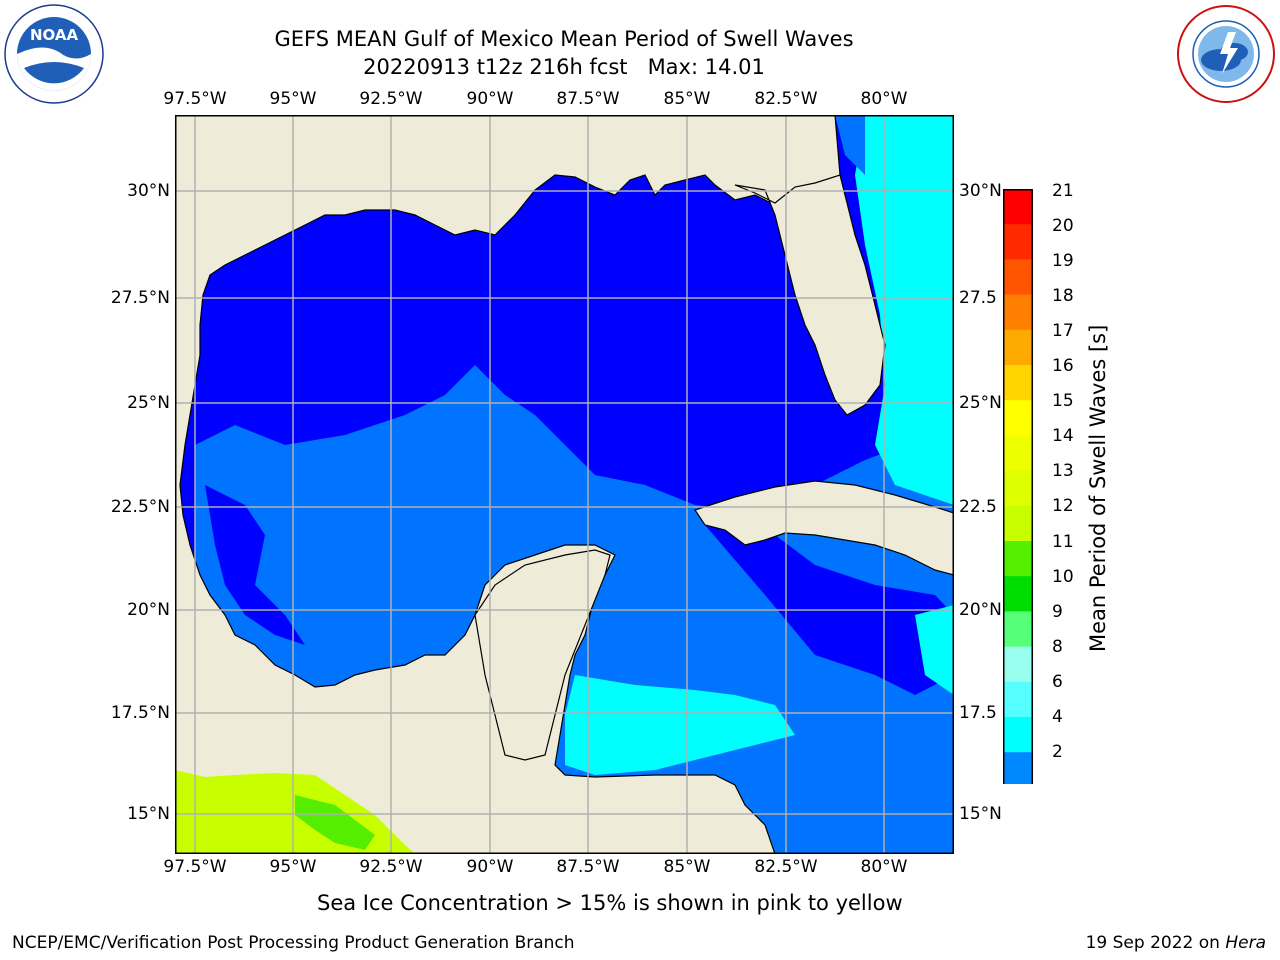  I want to click on colorbar-tick: 20, so click(1063, 226).